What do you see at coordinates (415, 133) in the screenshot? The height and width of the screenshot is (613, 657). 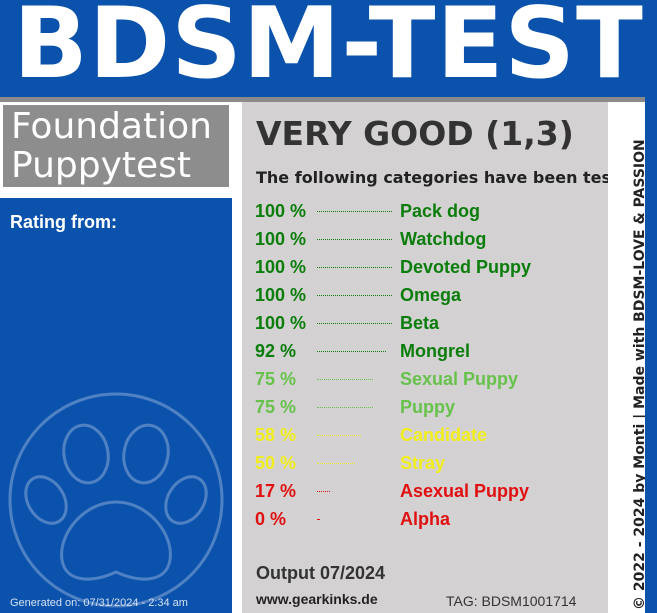 I see `overall-grade: VERY GOOD (1,3)` at bounding box center [415, 133].